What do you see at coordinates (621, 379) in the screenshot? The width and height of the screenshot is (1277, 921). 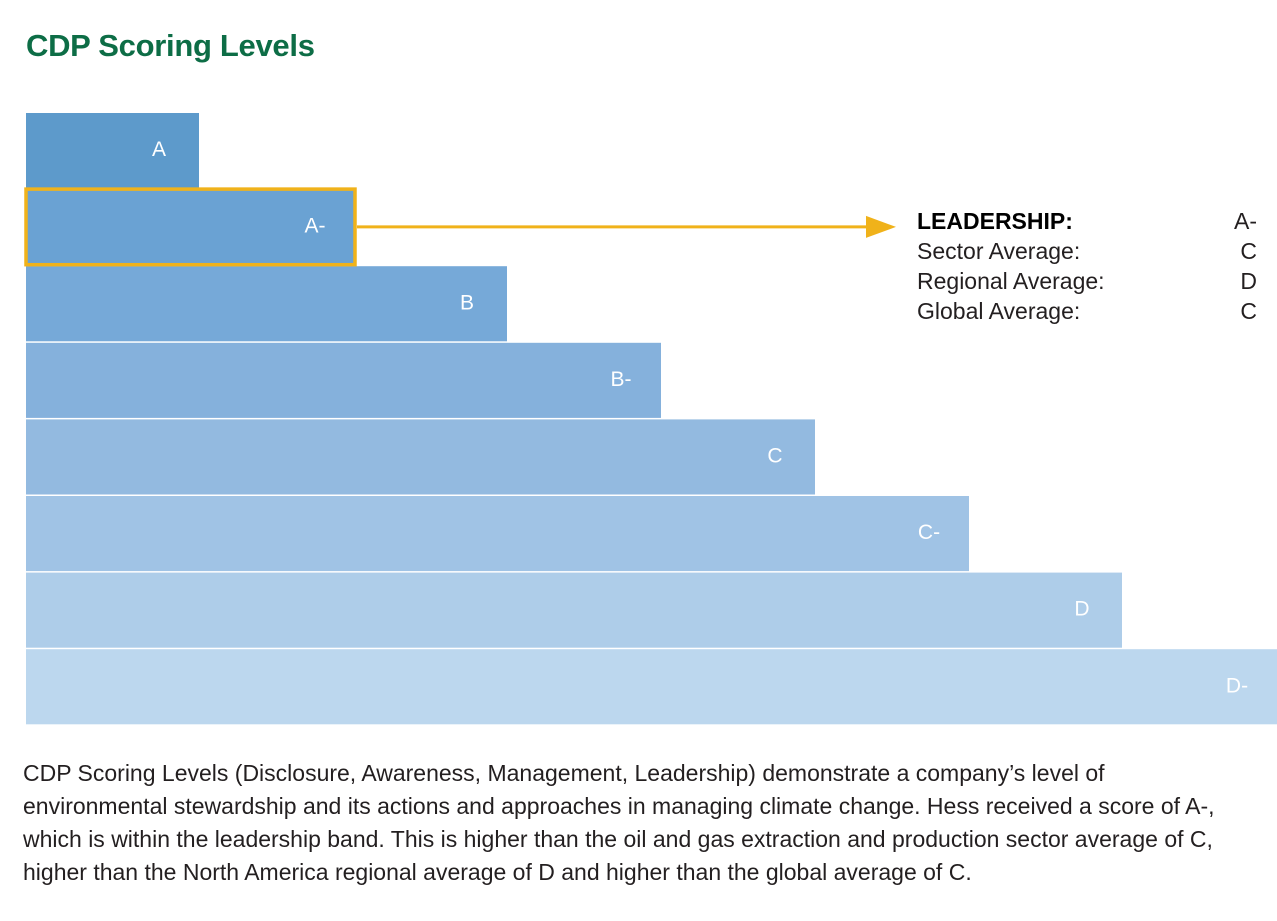 I see `bar-label: B-` at bounding box center [621, 379].